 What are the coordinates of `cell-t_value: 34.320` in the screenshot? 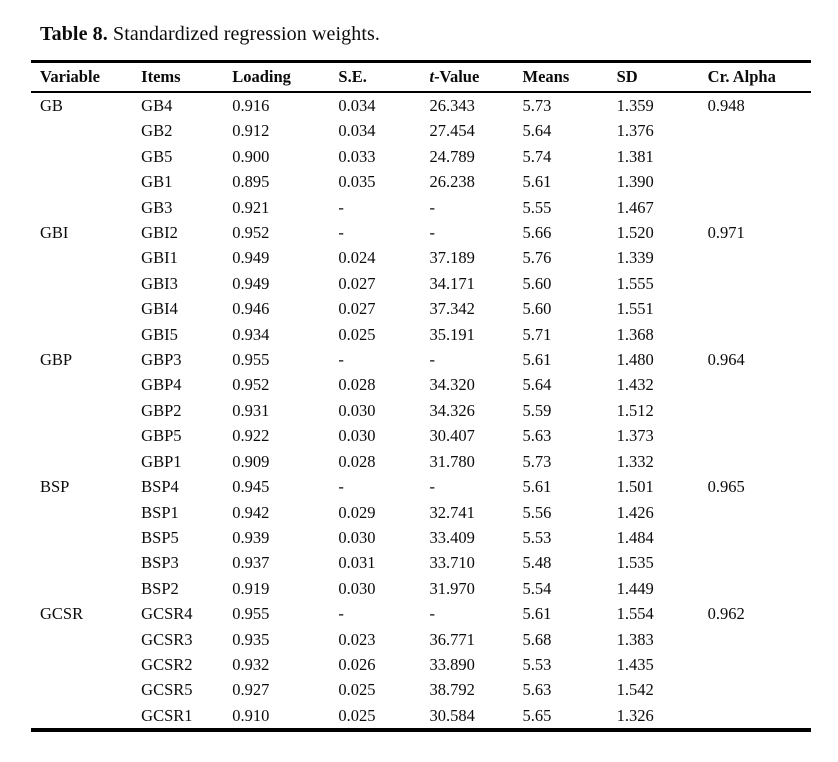 It's located at (452, 385).